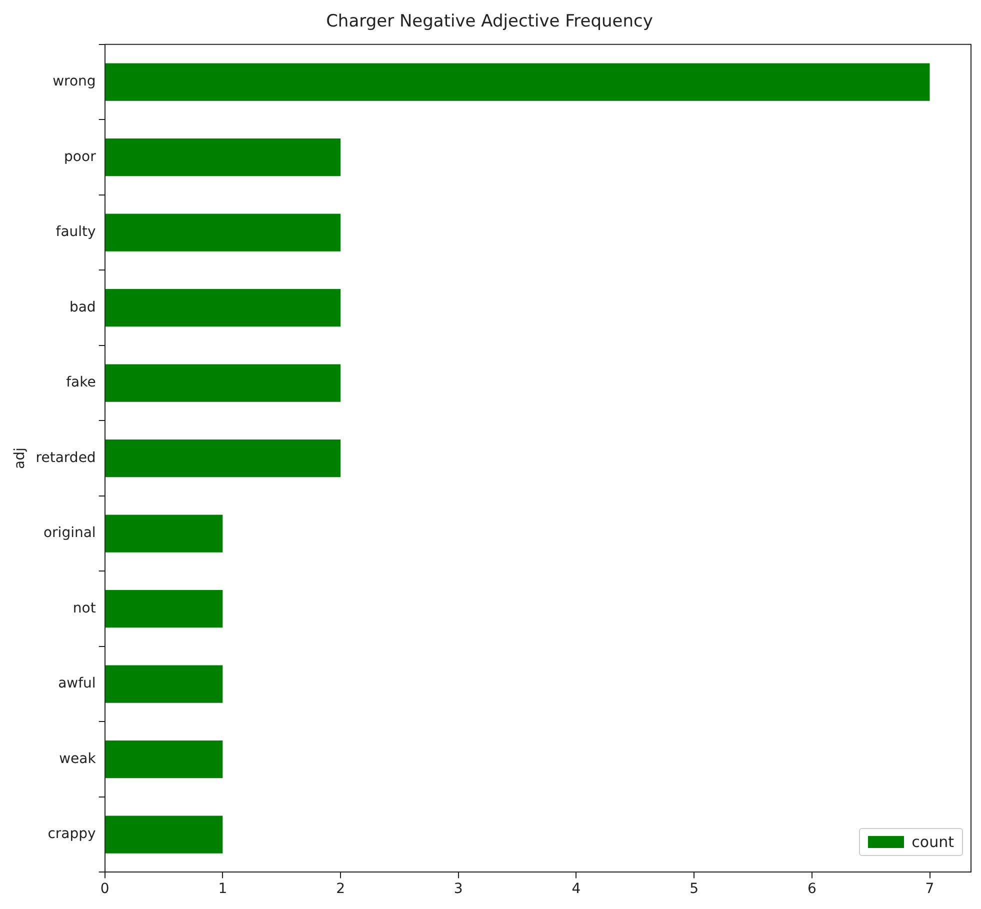 The image size is (981, 909). Describe the element at coordinates (76, 232) in the screenshot. I see `y-tick-label: faulty` at that location.